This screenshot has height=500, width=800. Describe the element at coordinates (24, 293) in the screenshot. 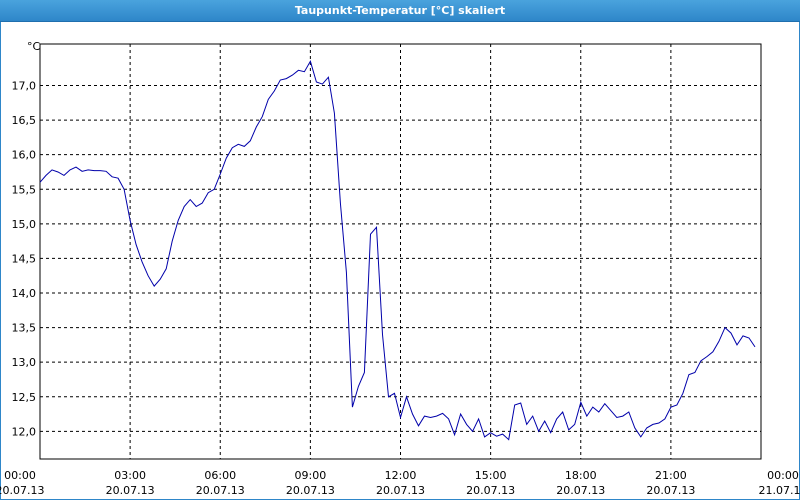

I see `y-tick-label: 14,0` at that location.